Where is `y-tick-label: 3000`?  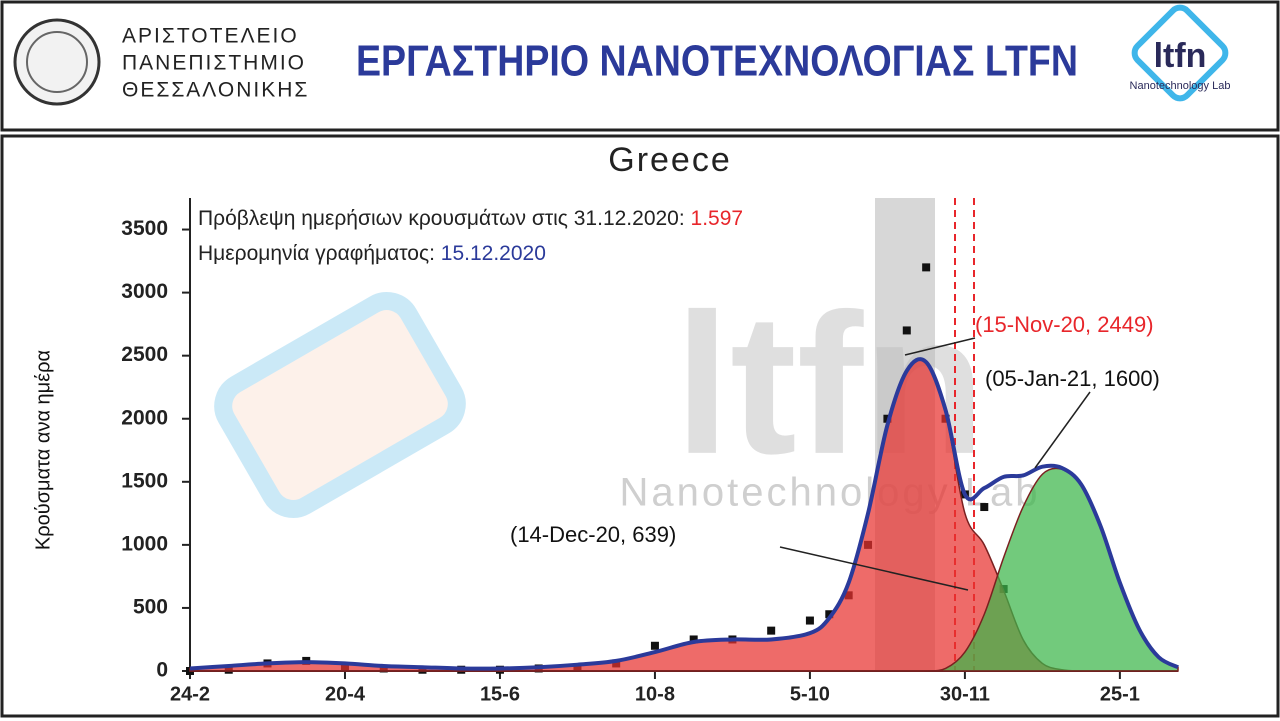 y-tick-label: 3000 is located at coordinates (144, 291).